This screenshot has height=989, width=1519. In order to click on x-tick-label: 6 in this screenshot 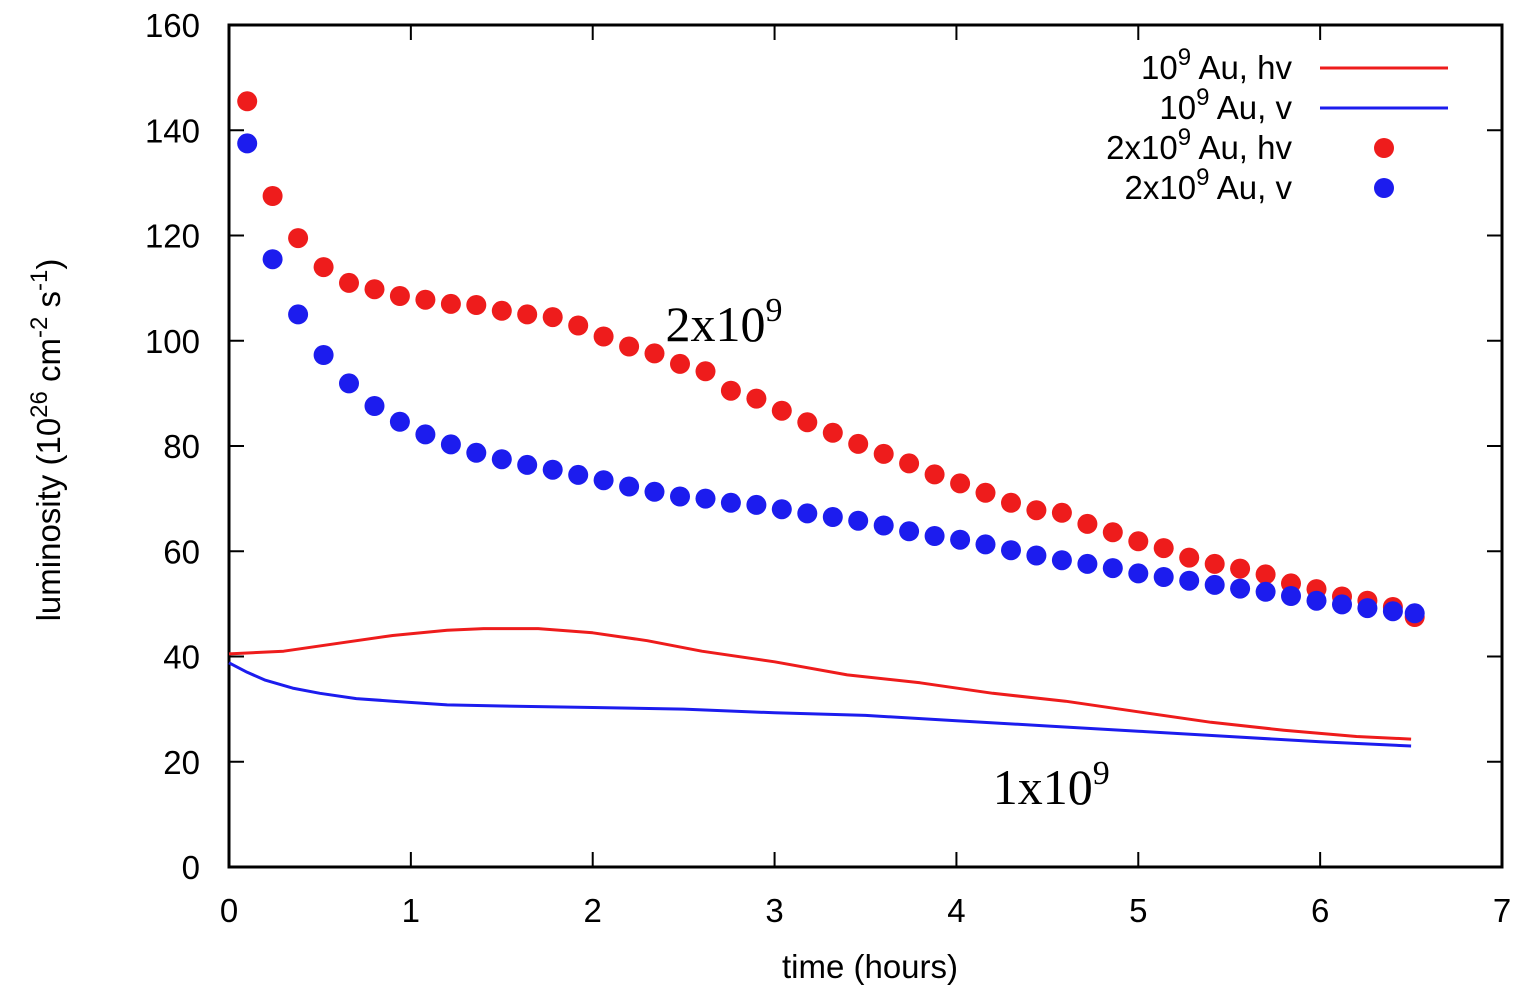, I will do `click(1320, 910)`.